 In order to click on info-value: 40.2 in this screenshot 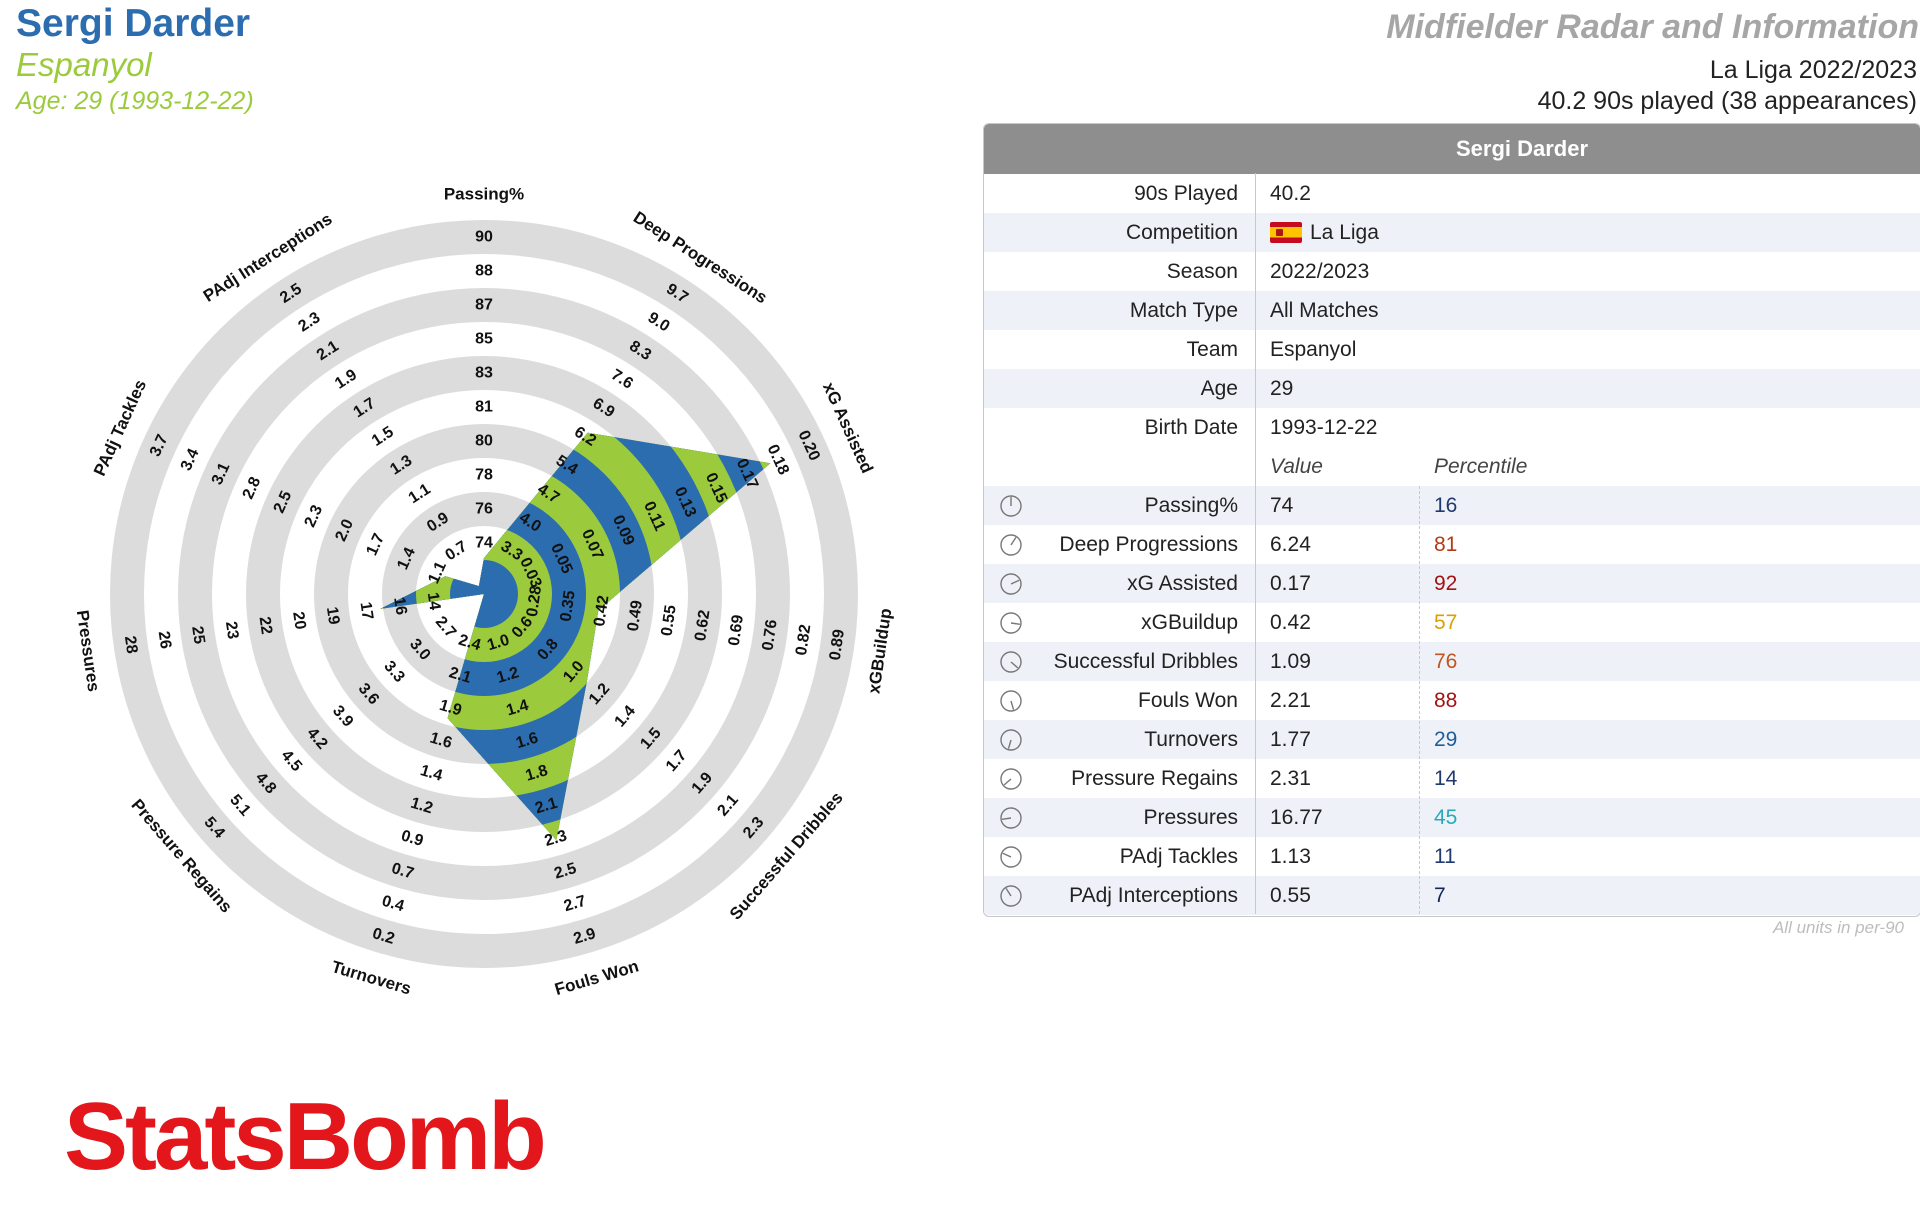, I will do `click(1336, 194)`.